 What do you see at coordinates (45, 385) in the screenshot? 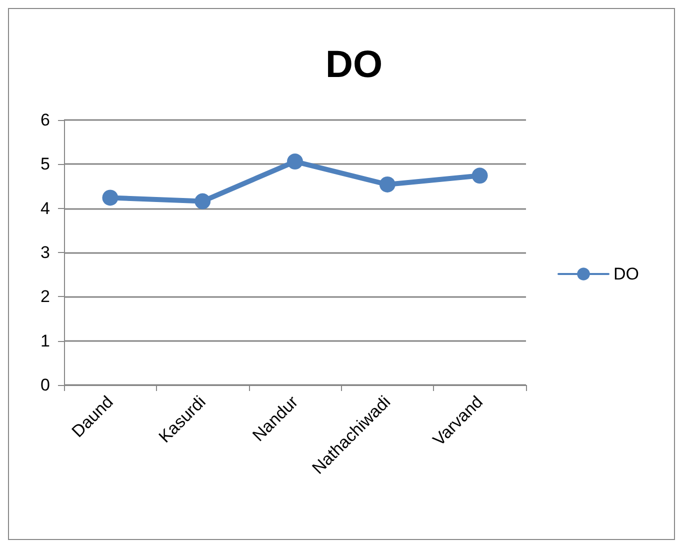
I see `y-tick-label: 0` at bounding box center [45, 385].